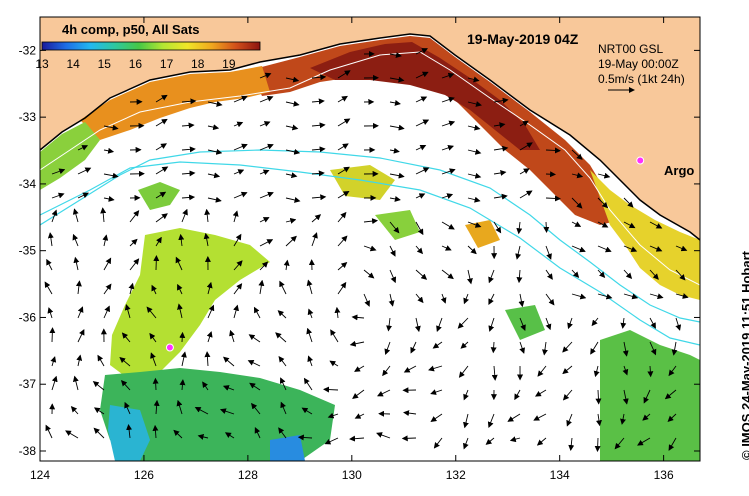 This screenshot has width=749, height=496. I want to click on latitude-tick-label: -38, so click(28, 451).